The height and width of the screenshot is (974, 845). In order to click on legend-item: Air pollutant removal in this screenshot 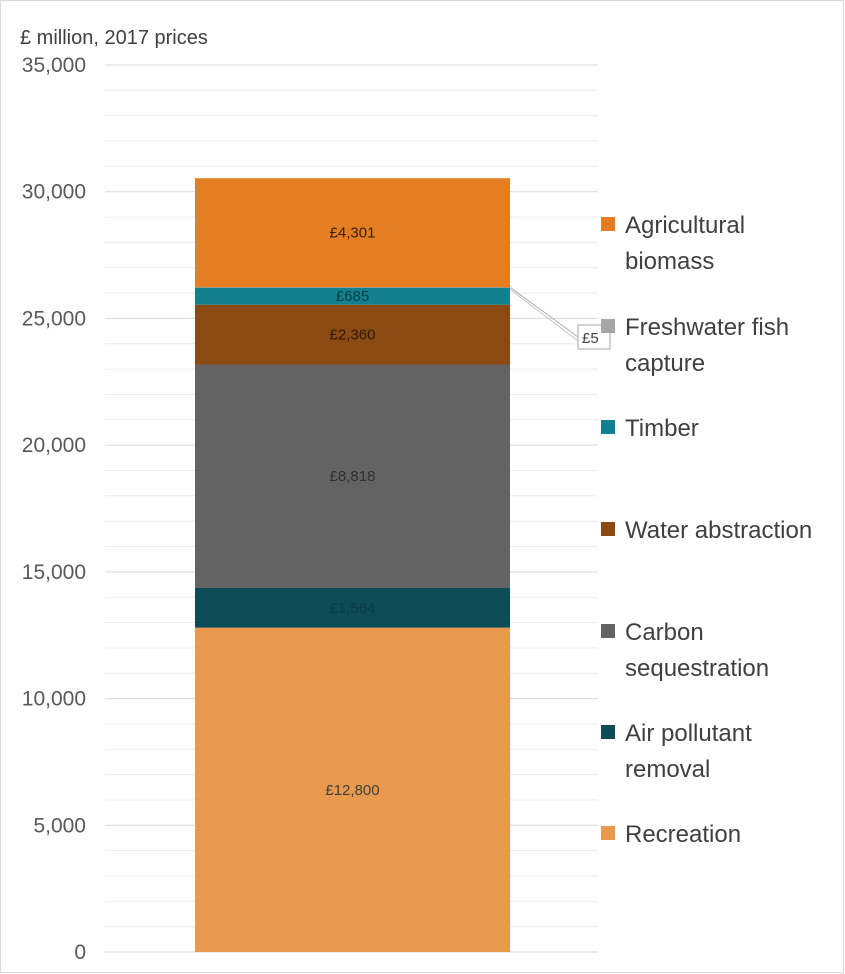, I will do `click(676, 751)`.